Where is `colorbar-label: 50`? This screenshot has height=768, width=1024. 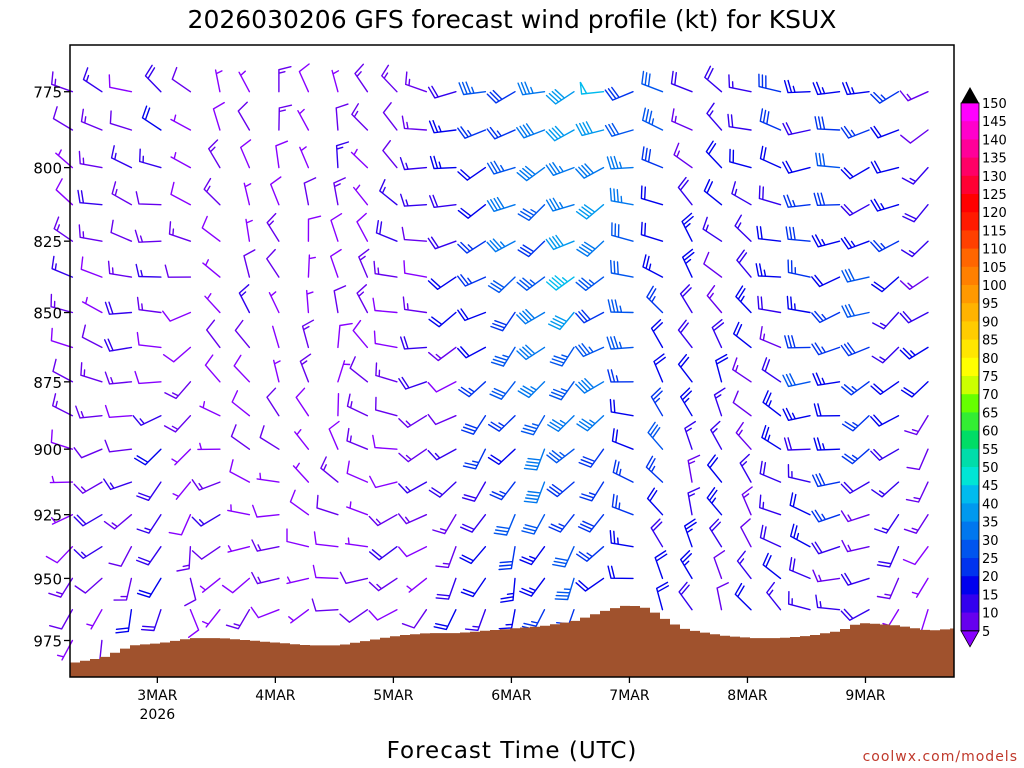
colorbar-label: 50 is located at coordinates (990, 468).